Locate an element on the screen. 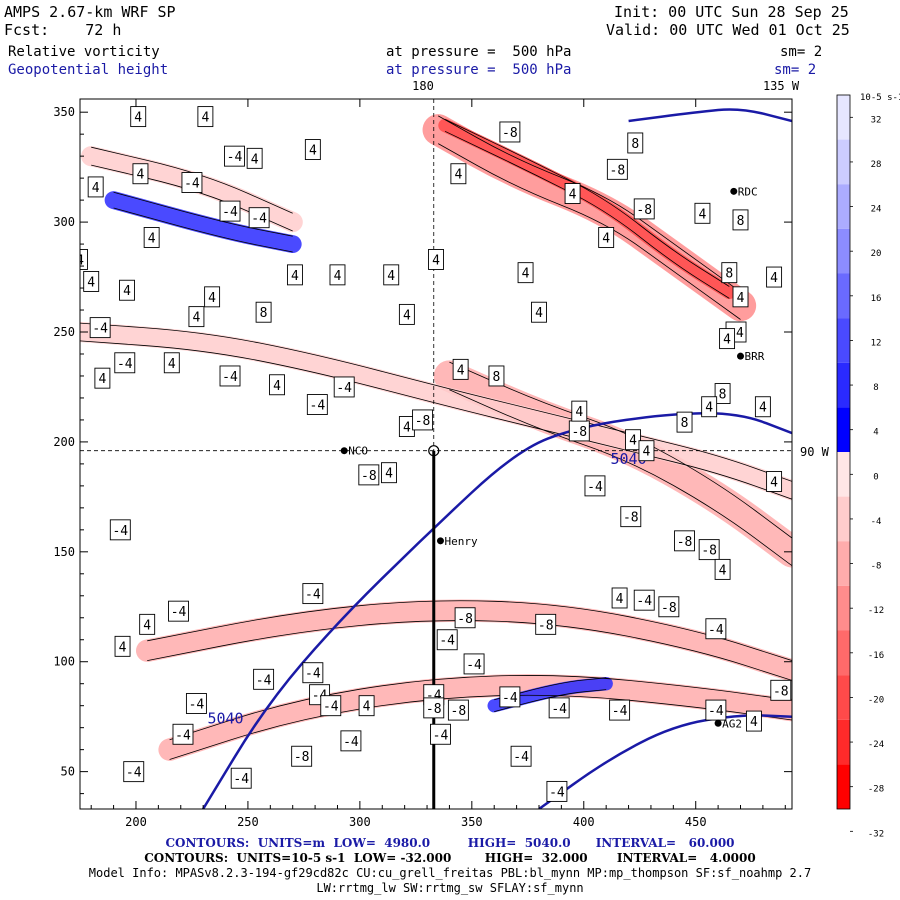  station-label-ag2: AG2 is located at coordinates (732, 723).